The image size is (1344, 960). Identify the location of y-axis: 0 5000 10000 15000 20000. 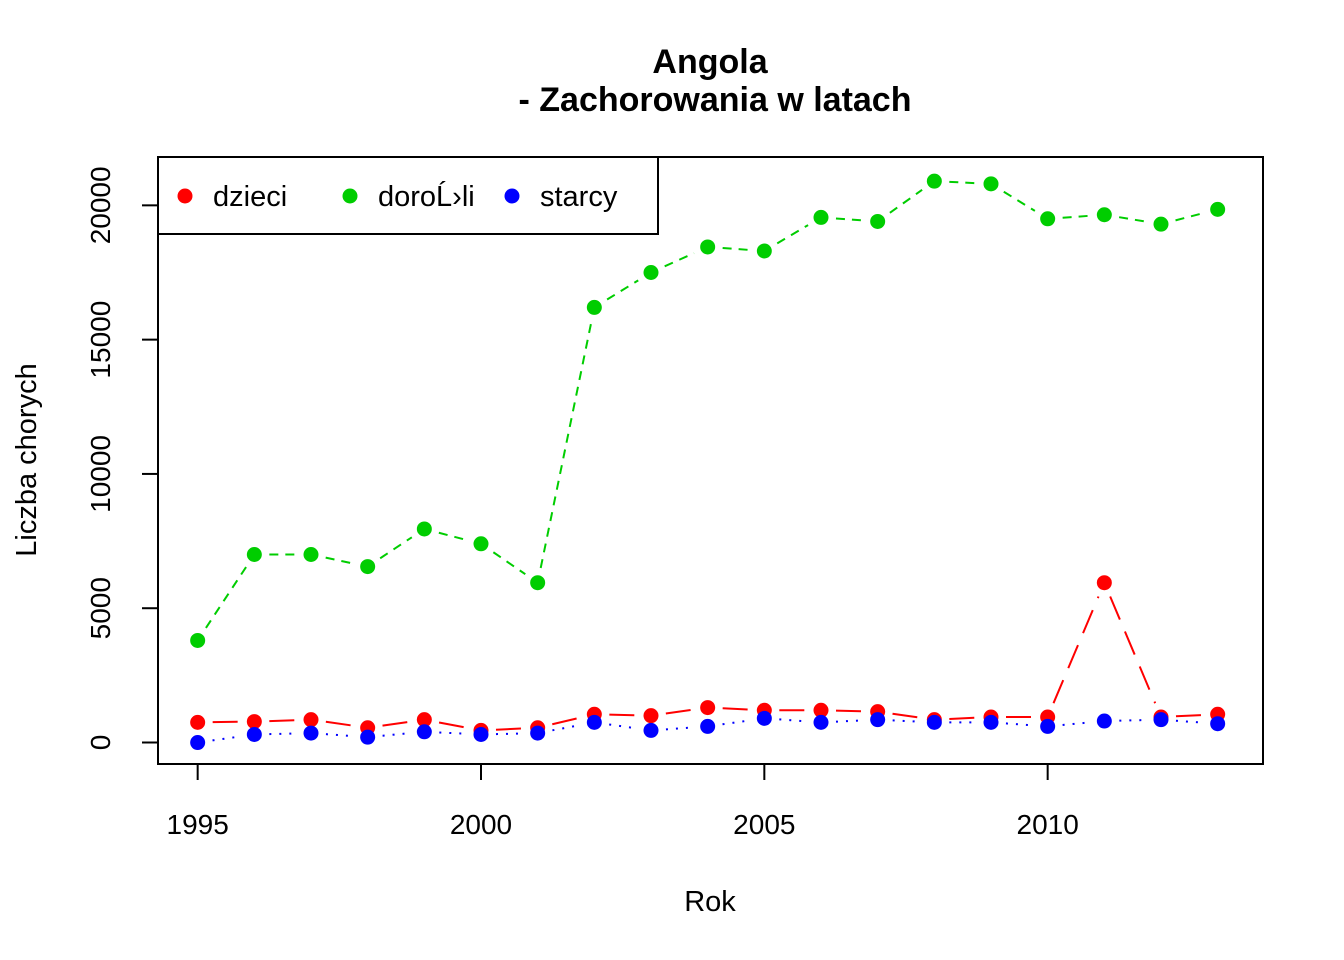
(122, 458).